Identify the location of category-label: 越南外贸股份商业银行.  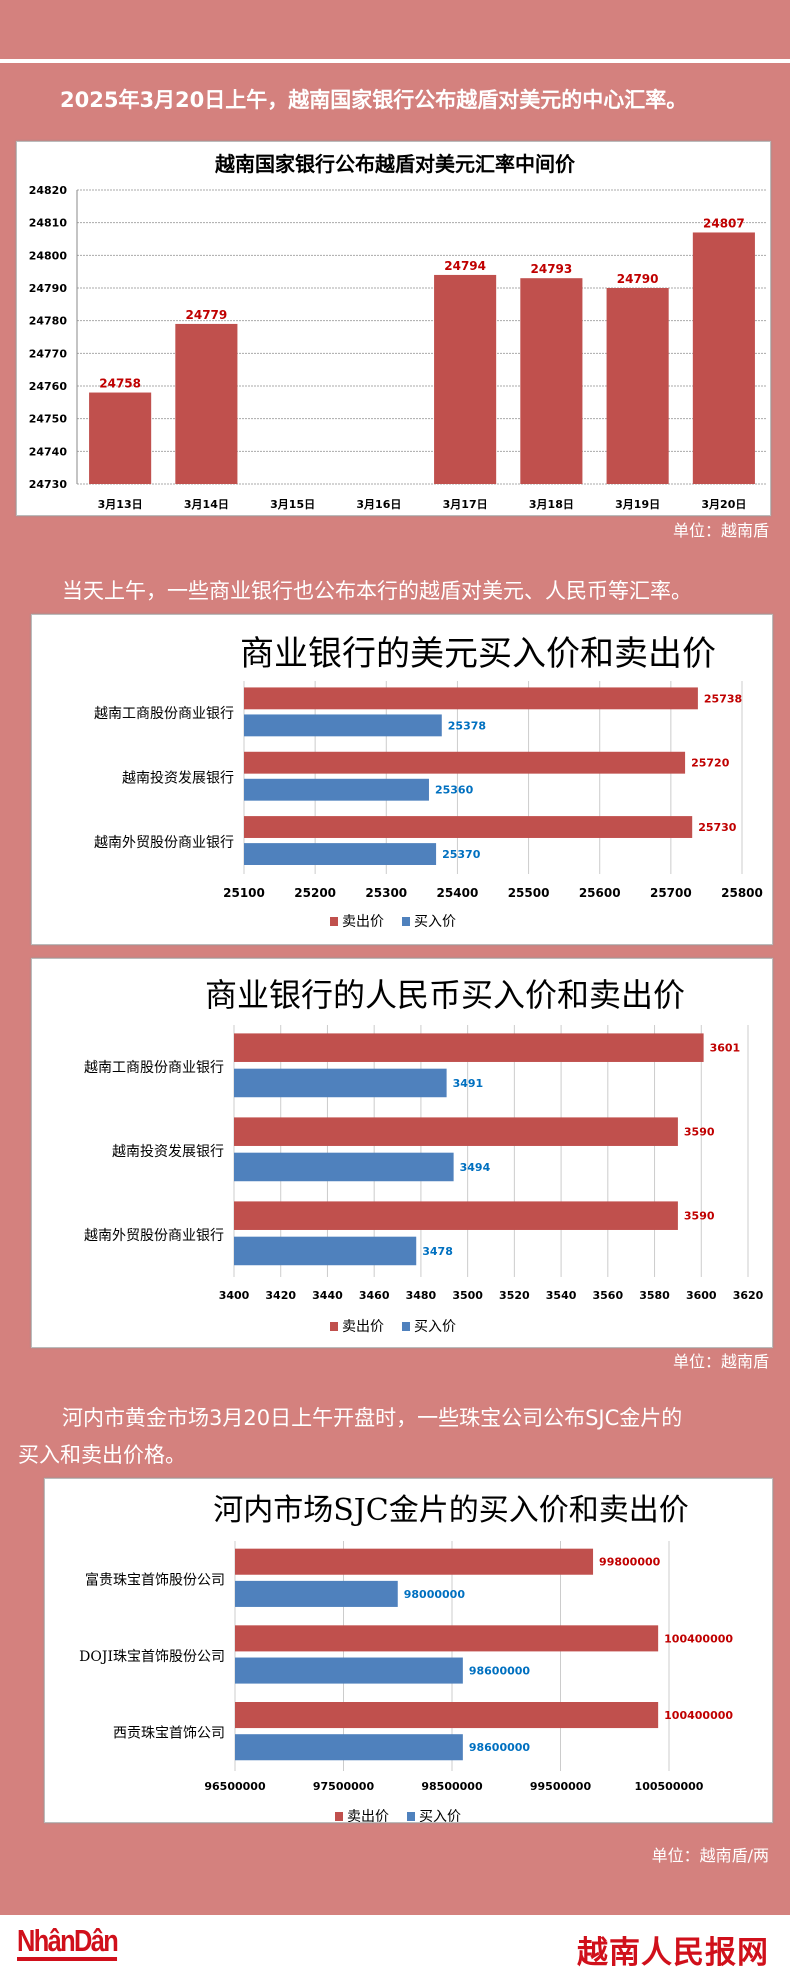
(164, 843).